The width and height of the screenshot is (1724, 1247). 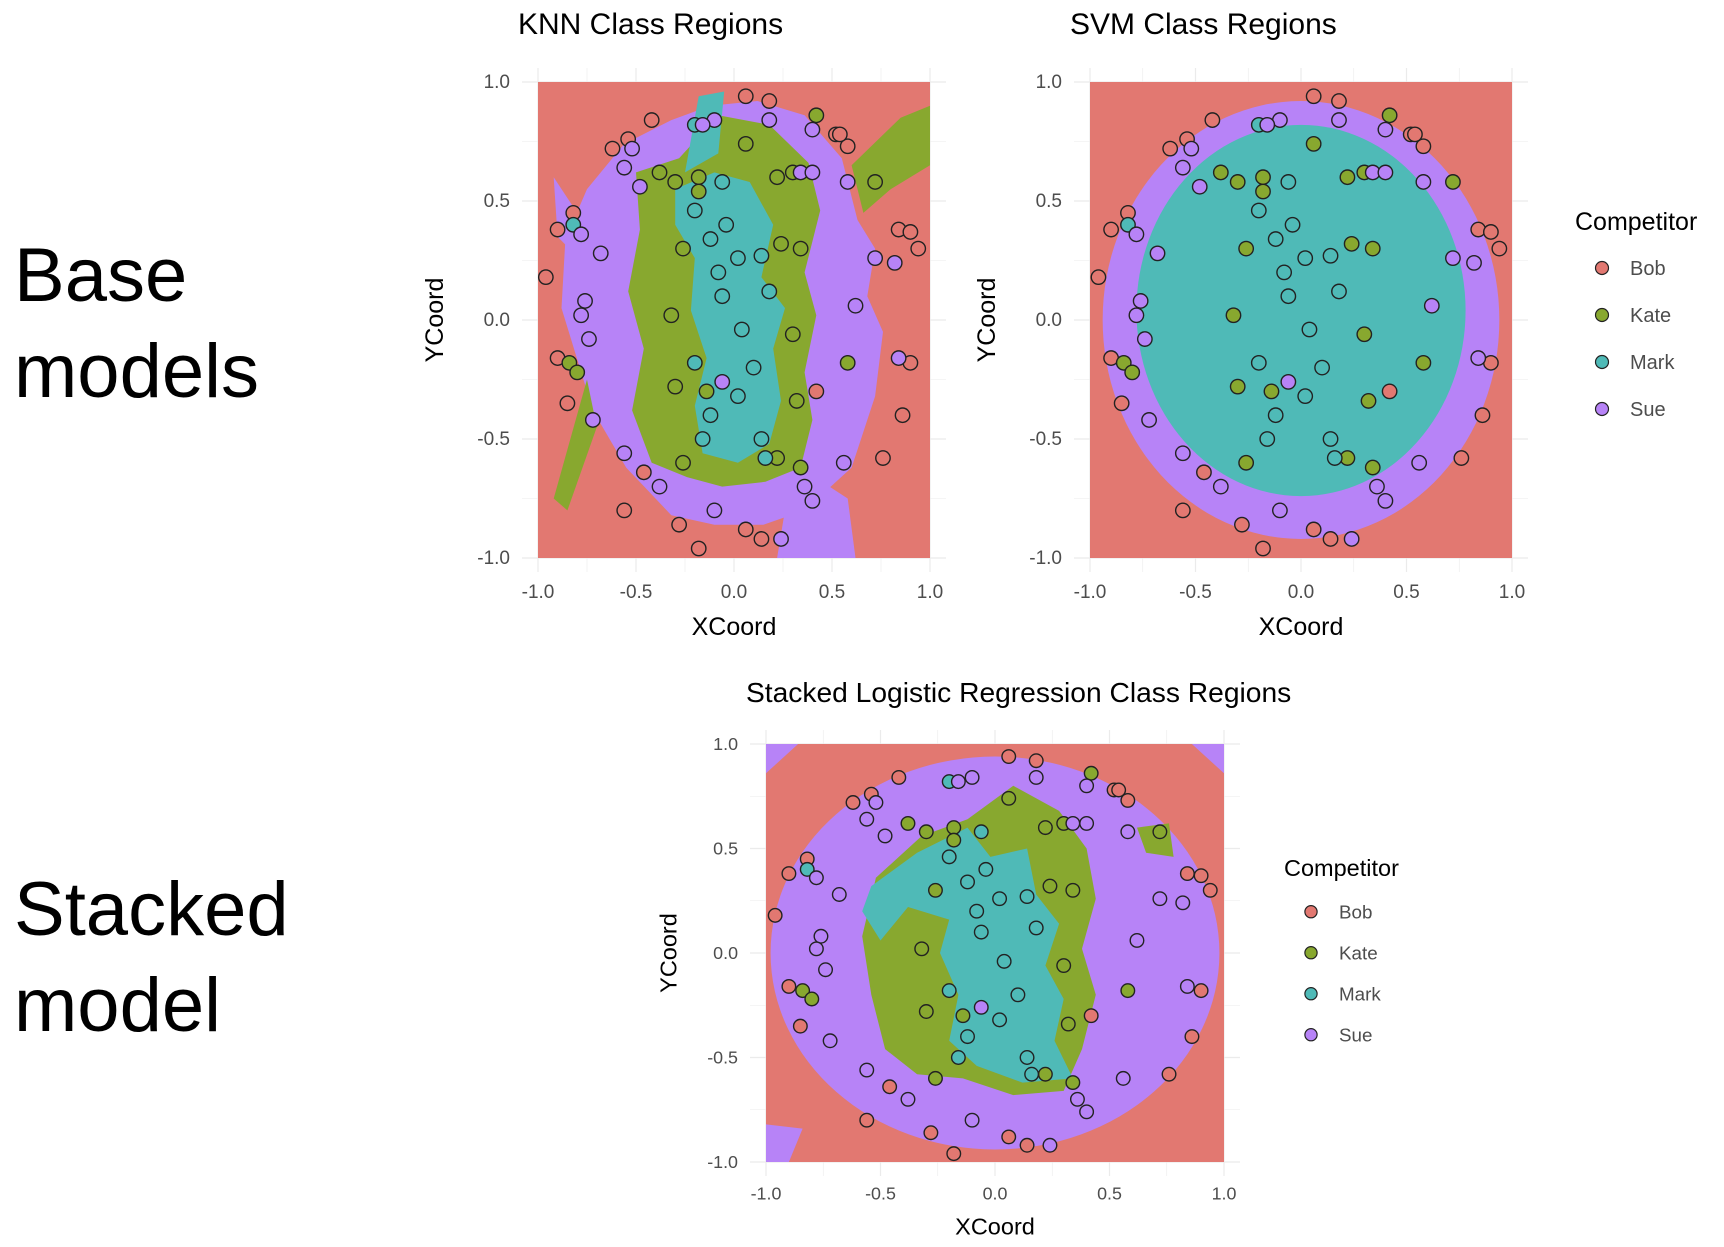 What do you see at coordinates (782, 759) in the screenshot?
I see `region-sue` at bounding box center [782, 759].